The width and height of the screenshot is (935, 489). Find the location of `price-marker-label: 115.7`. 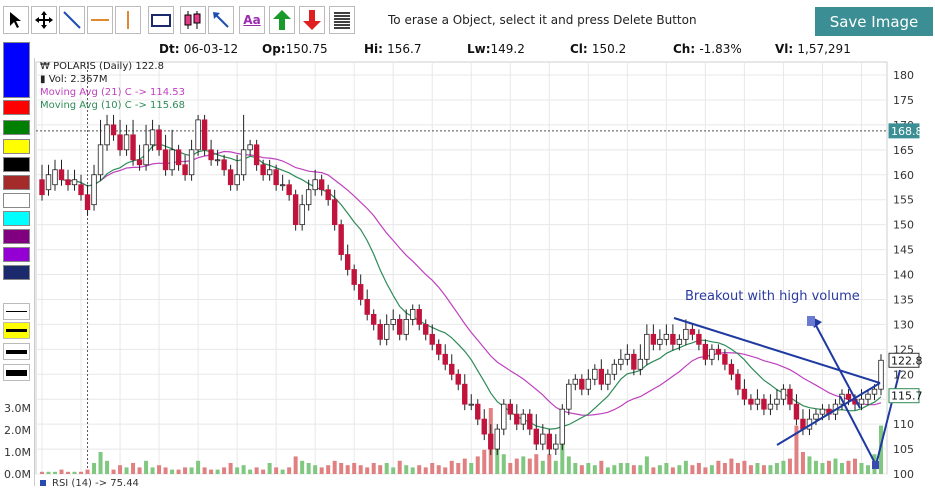

price-marker-label: 115.7 is located at coordinates (907, 396).